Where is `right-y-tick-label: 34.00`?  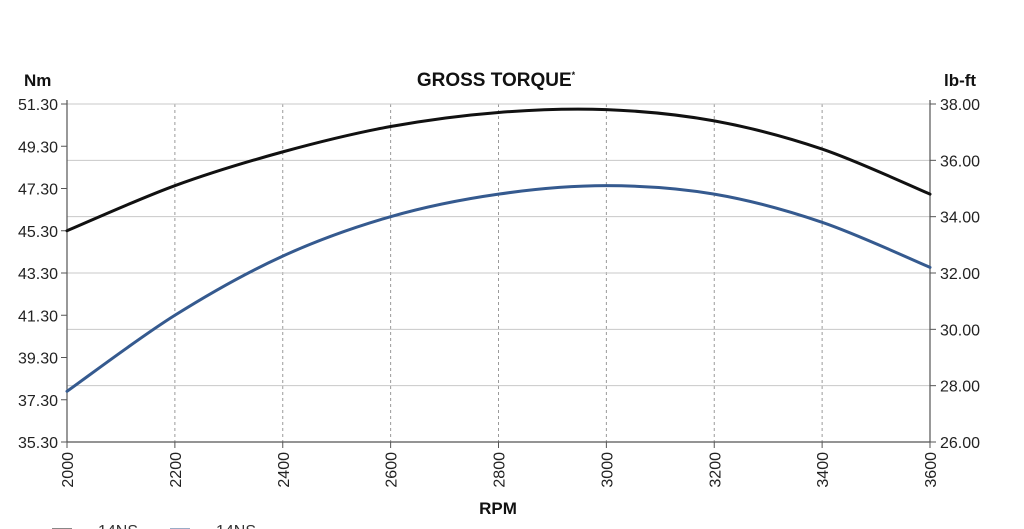
right-y-tick-label: 34.00 is located at coordinates (960, 218).